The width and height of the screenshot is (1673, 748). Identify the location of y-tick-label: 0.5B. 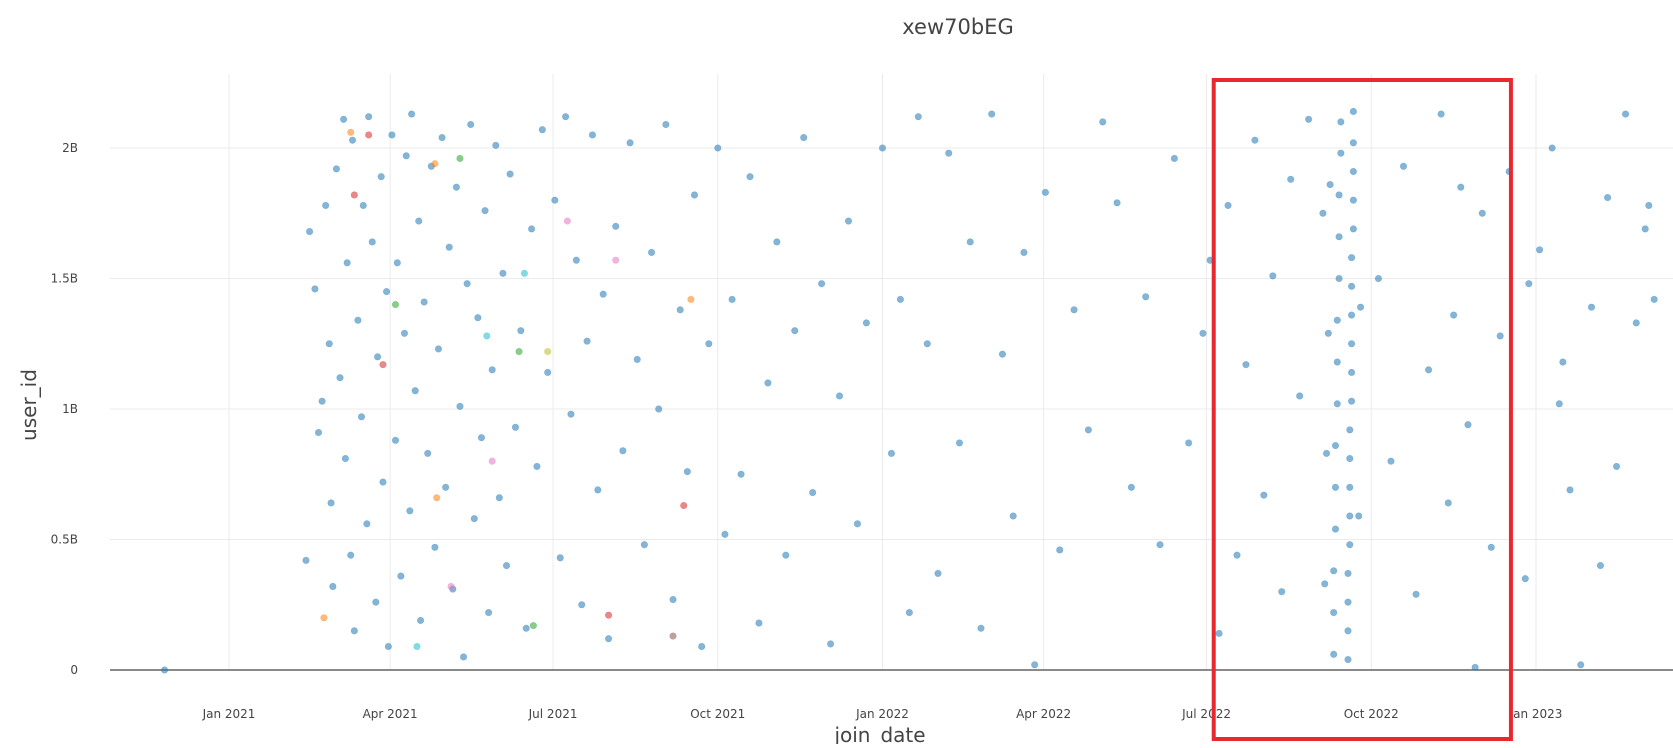
(64, 540).